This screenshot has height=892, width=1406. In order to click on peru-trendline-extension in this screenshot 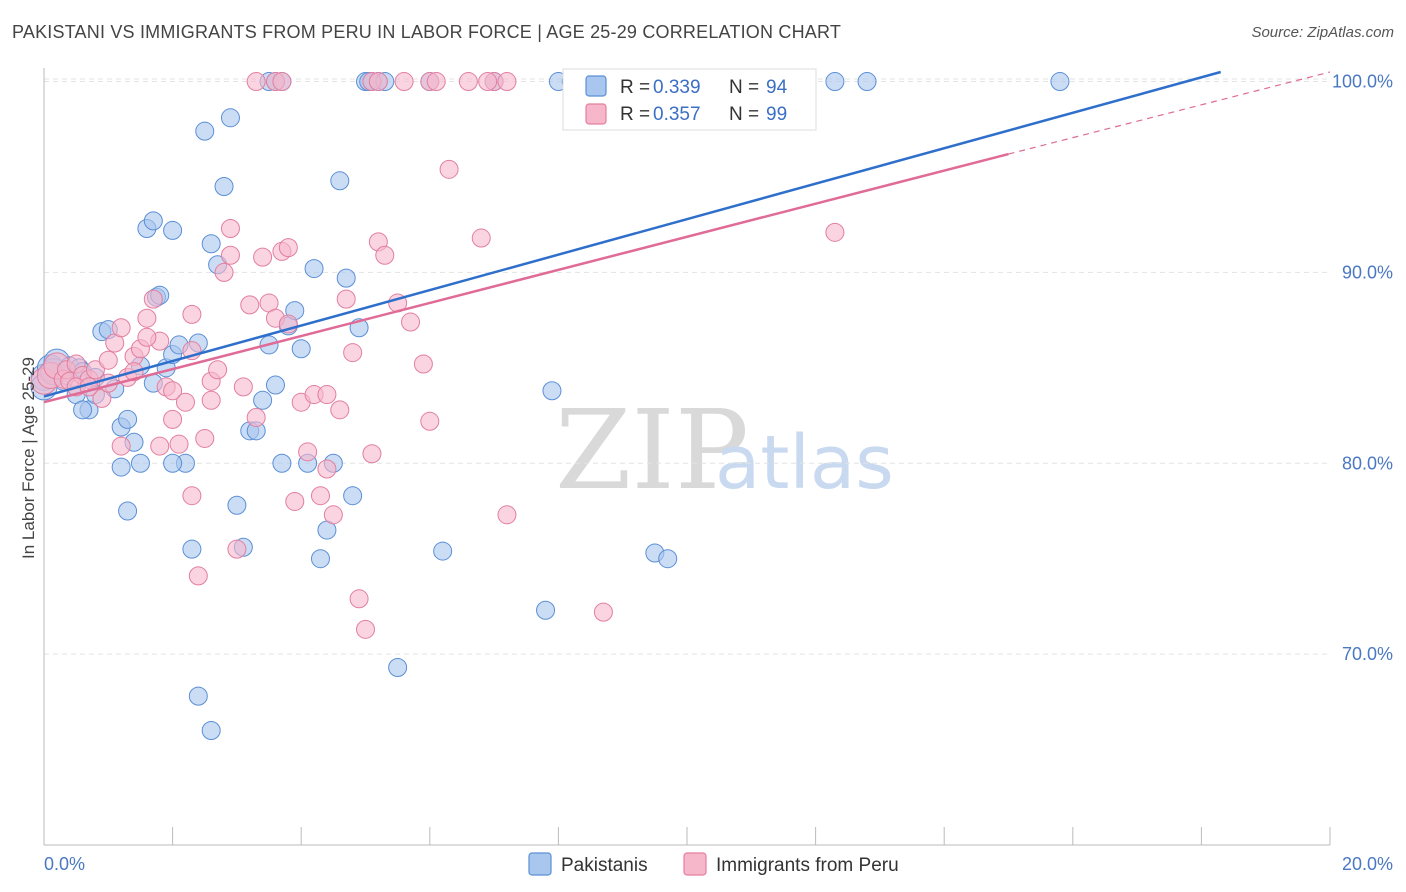, I will do `click(1169, 113)`.